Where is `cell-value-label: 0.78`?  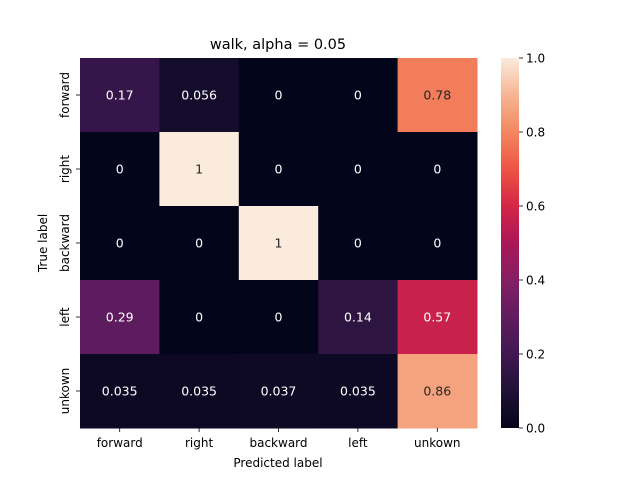
cell-value-label: 0.78 is located at coordinates (437, 95).